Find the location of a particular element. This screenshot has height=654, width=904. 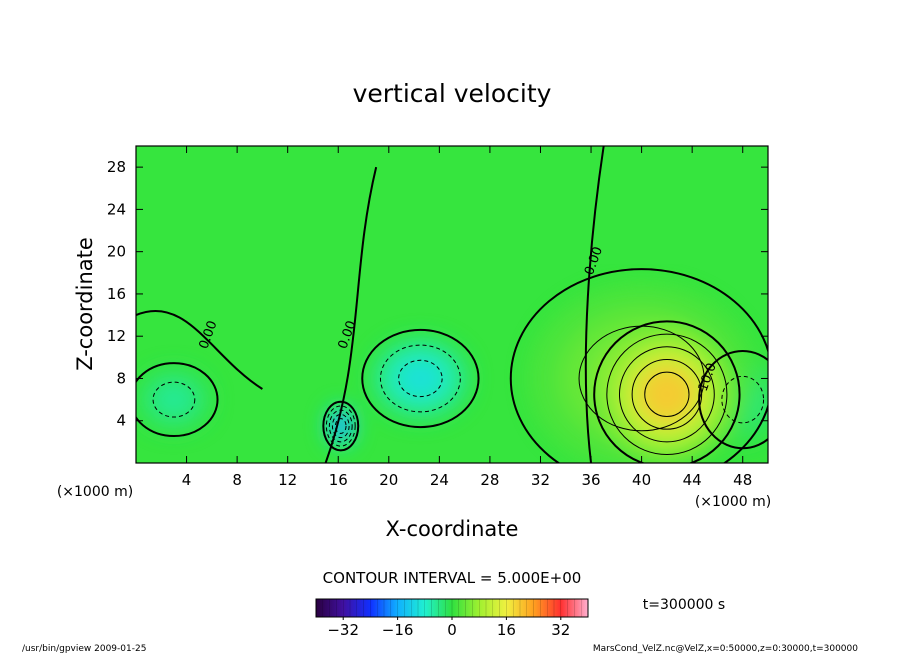

x-tick-label-0: 4 is located at coordinates (187, 480).